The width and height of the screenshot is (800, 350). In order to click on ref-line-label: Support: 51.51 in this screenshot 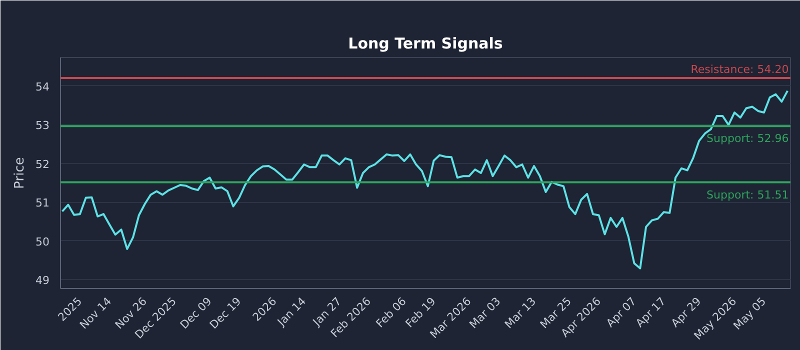, I will do `click(747, 195)`.